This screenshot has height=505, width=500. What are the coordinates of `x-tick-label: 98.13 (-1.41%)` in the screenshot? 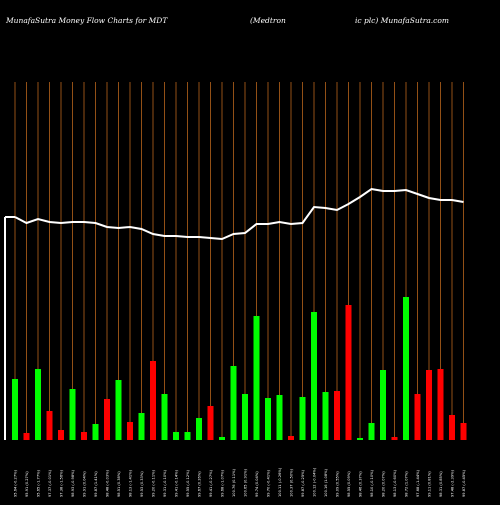 It's located at (131, 483).